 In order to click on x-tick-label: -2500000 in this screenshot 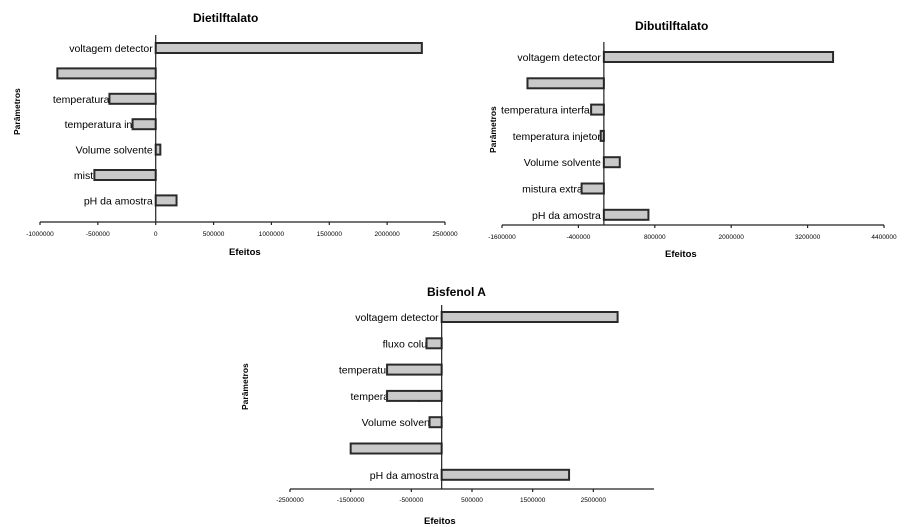, I will do `click(290, 500)`.